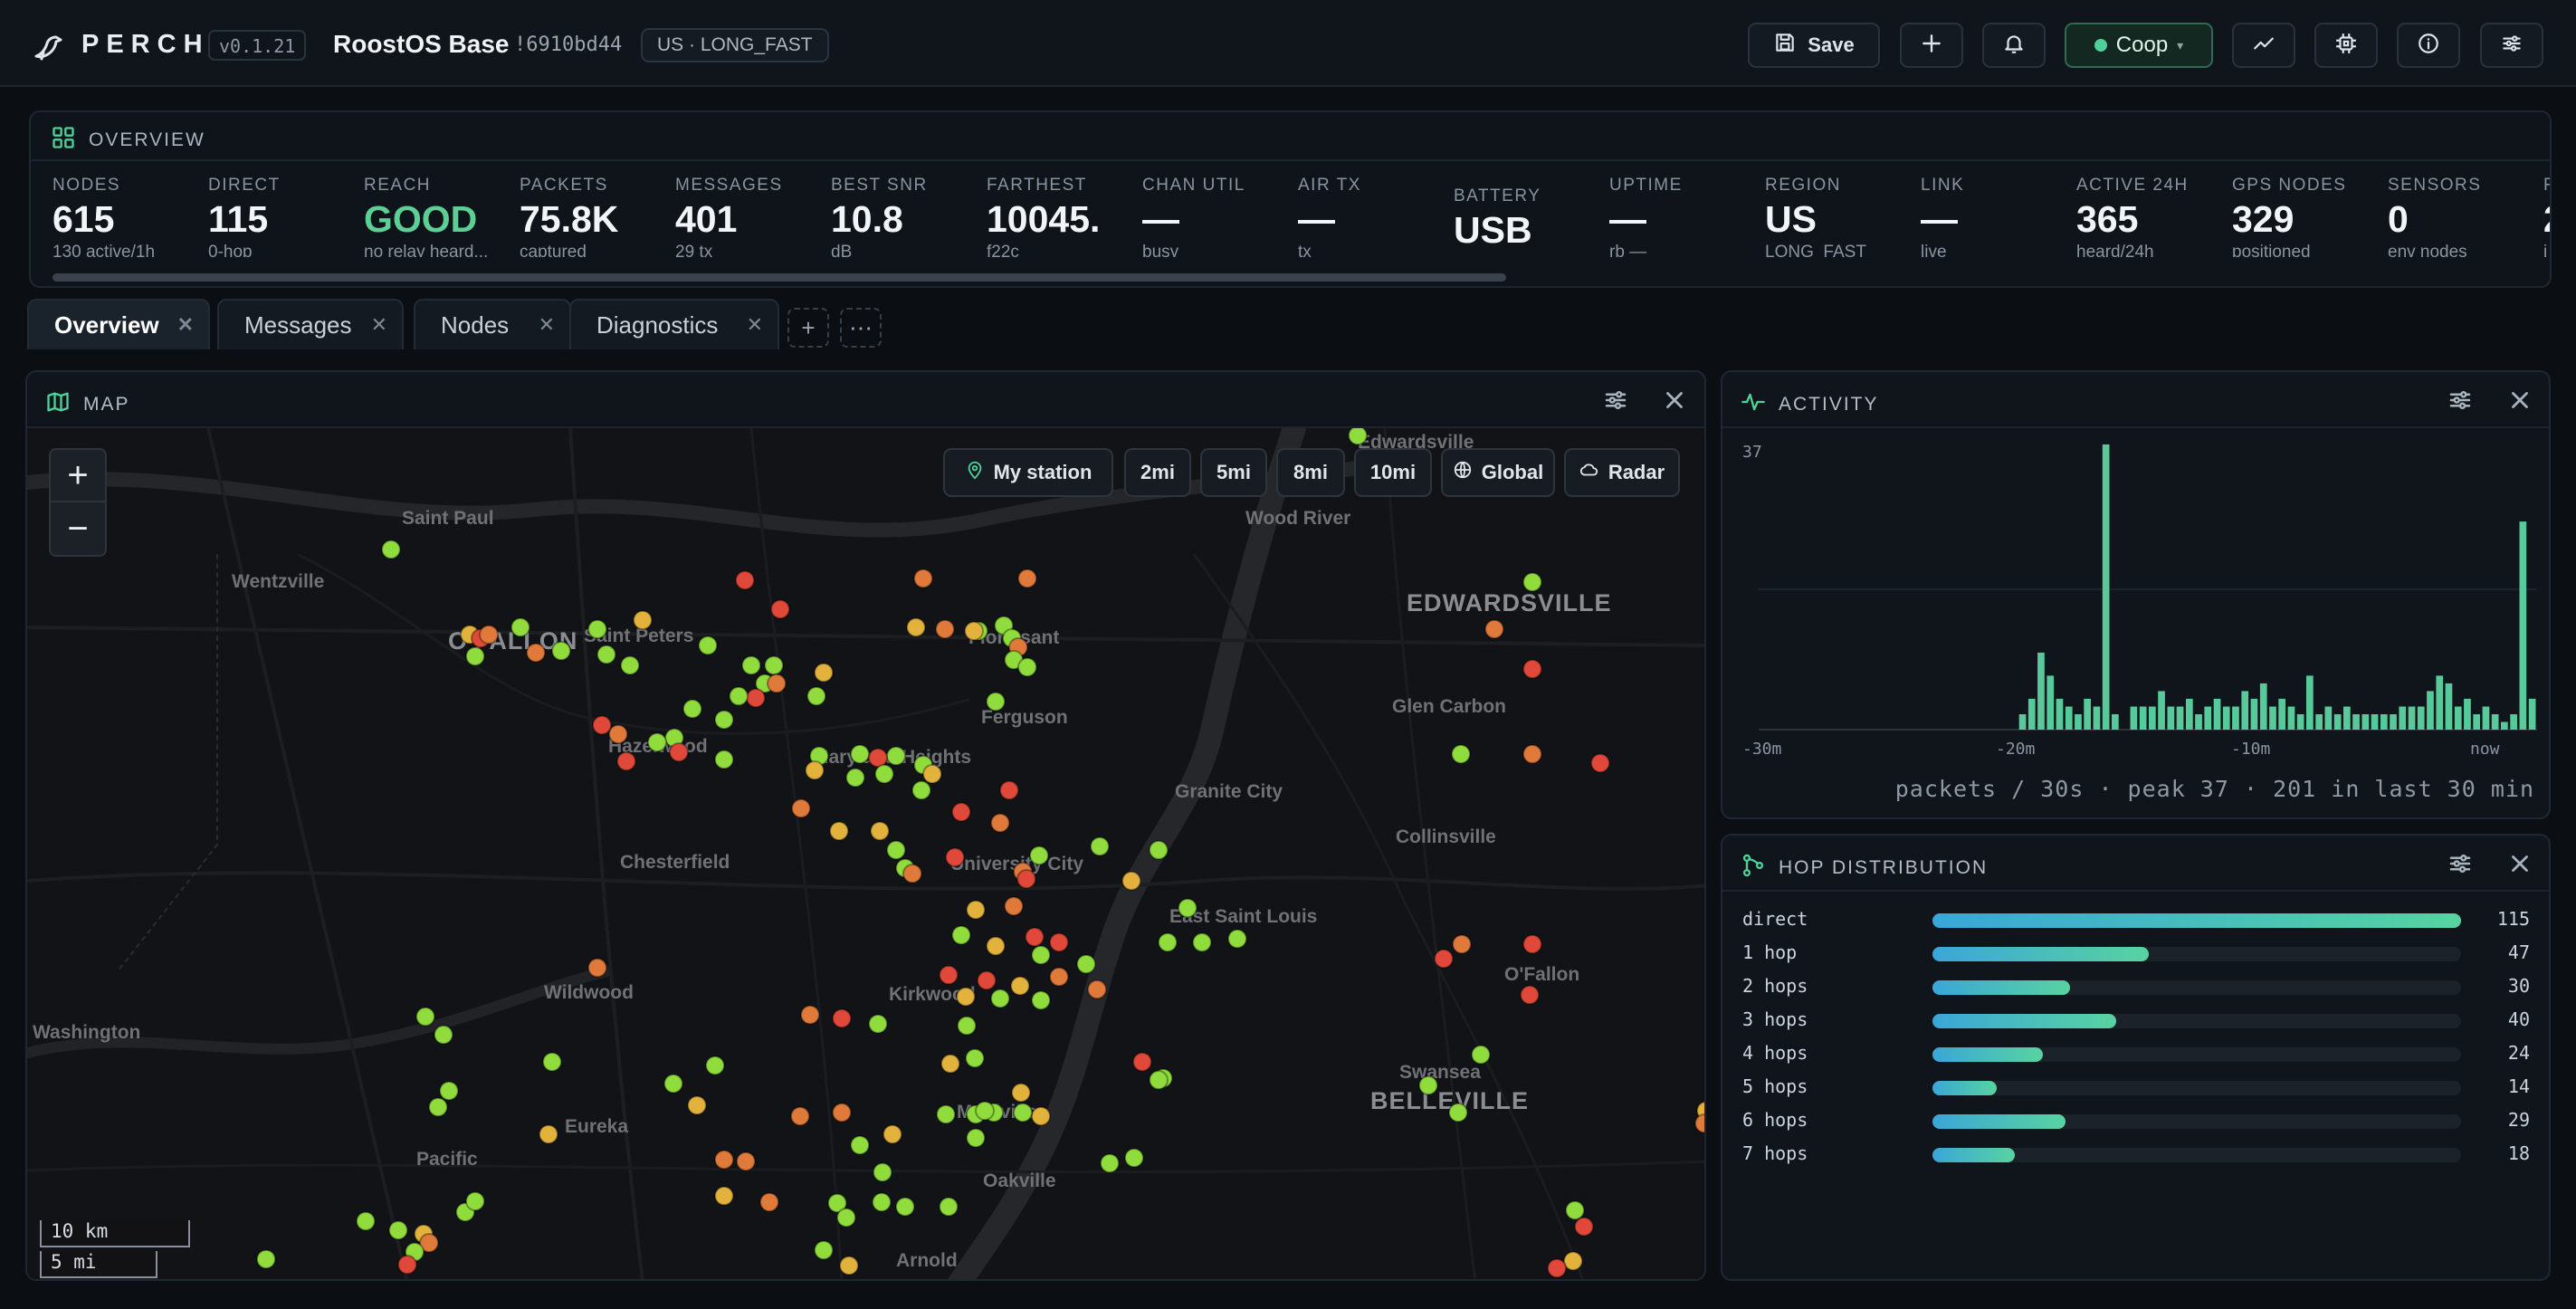  Describe the element at coordinates (2346, 45) in the screenshot. I see `device-button` at that location.